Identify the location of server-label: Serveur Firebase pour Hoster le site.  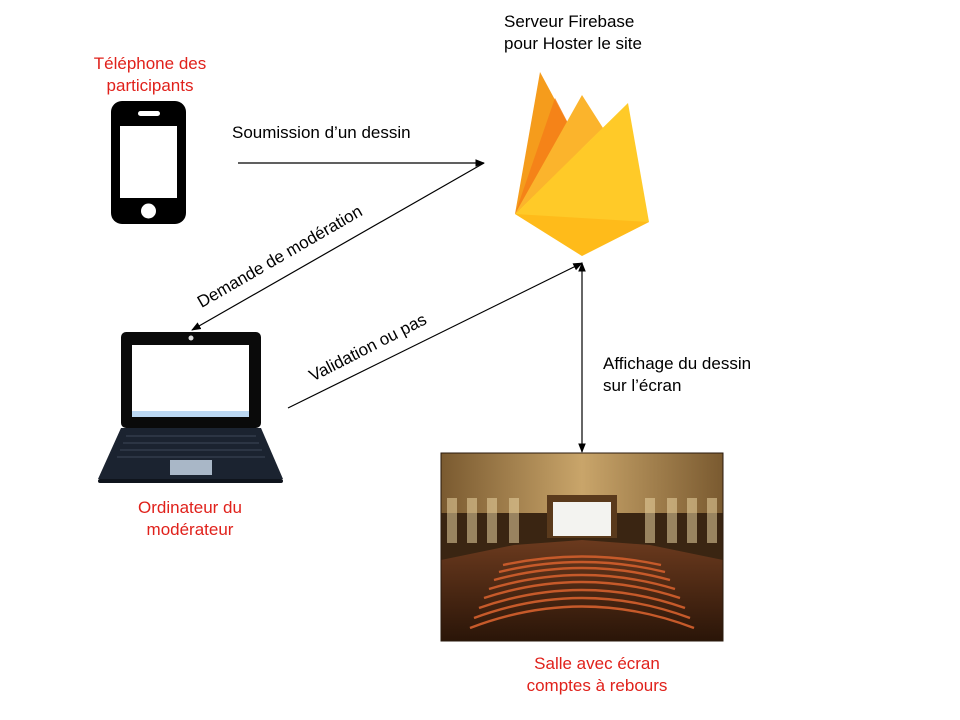
(573, 33).